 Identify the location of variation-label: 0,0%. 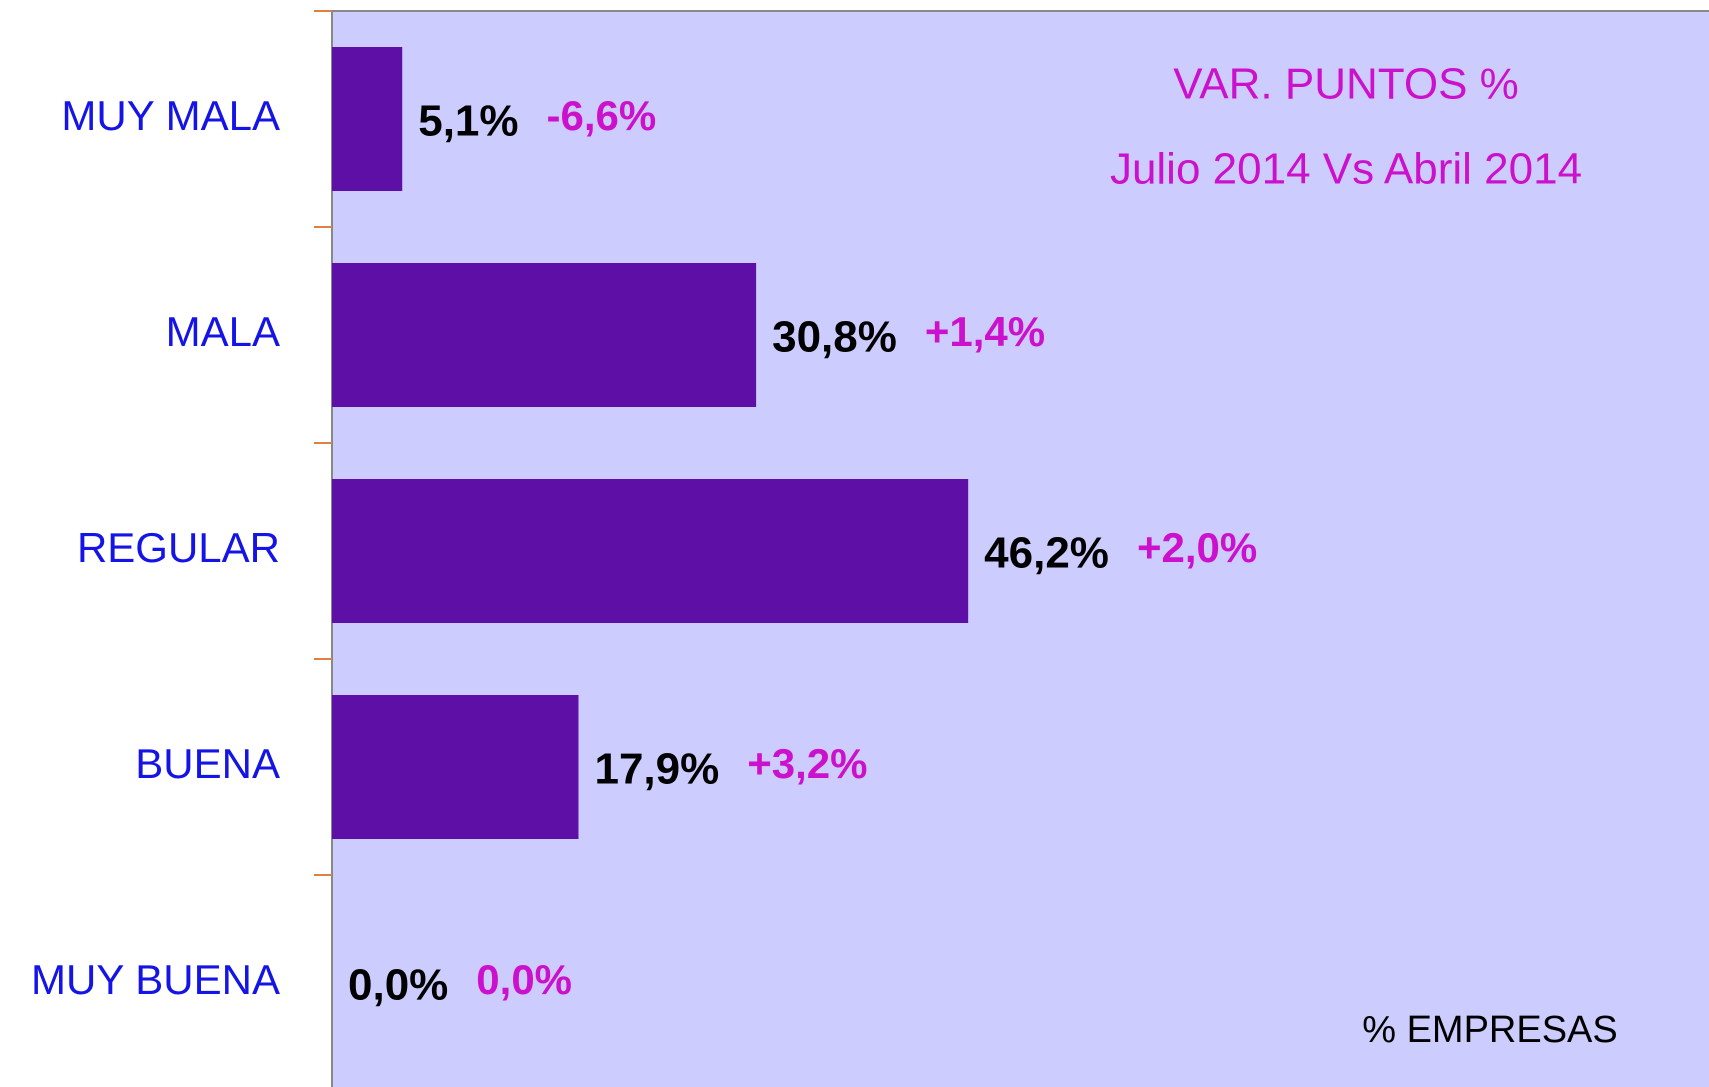
(524, 979).